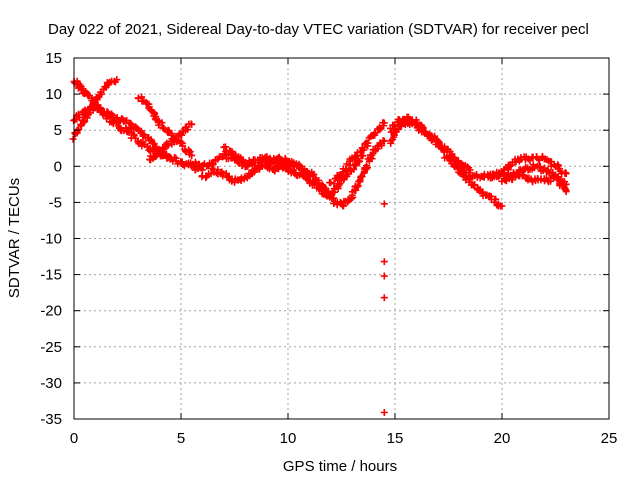 The width and height of the screenshot is (640, 480). Describe the element at coordinates (51, 347) in the screenshot. I see `y-tick-label: -25` at that location.